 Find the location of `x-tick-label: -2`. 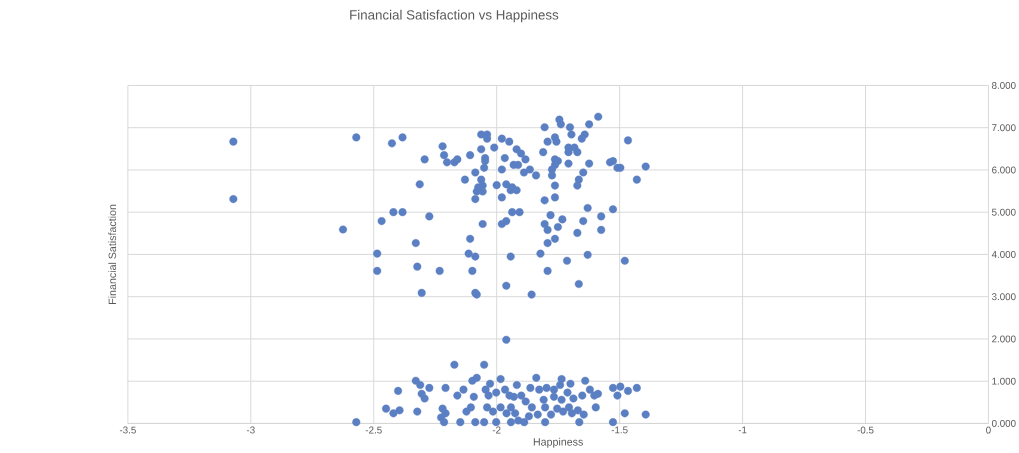

x-tick-label: -2 is located at coordinates (496, 430).